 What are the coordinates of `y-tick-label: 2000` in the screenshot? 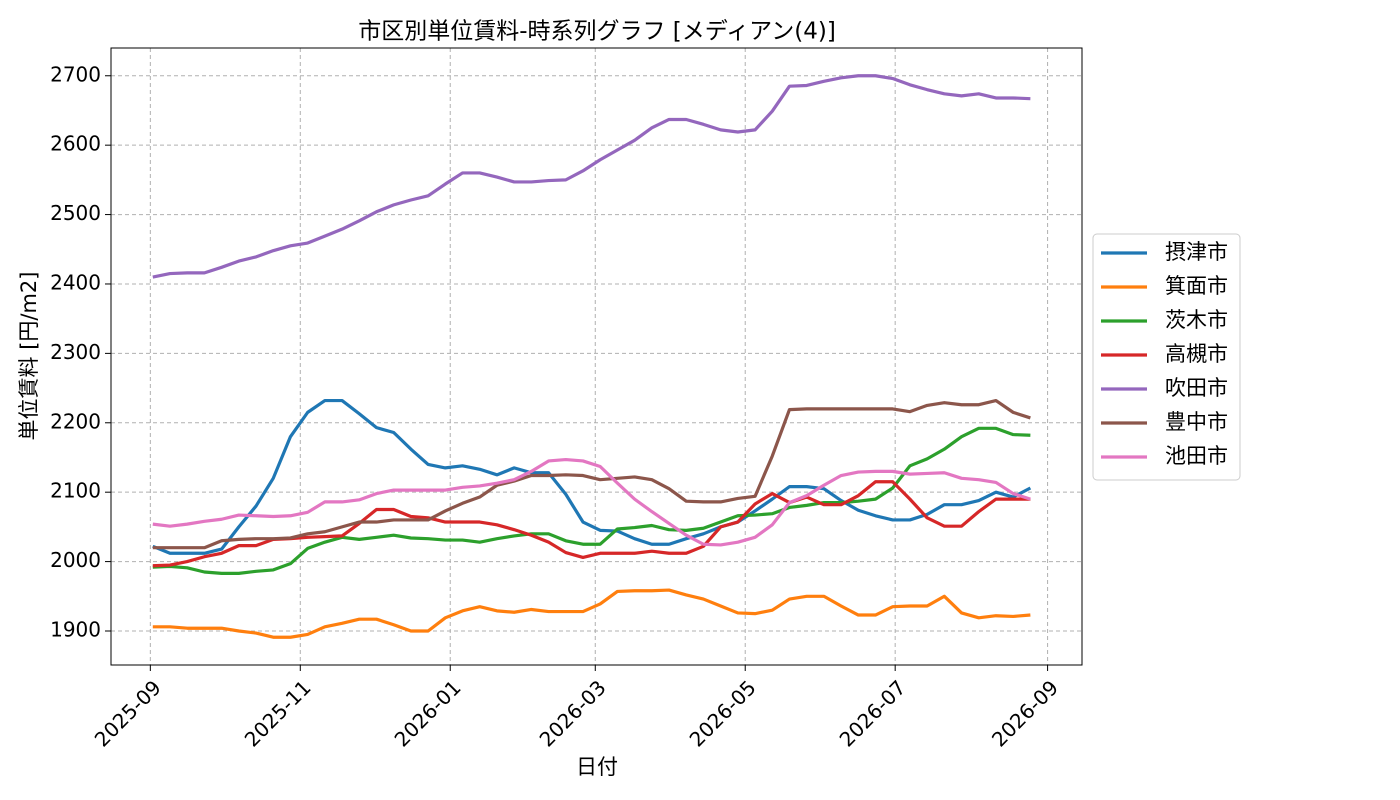 It's located at (75, 560).